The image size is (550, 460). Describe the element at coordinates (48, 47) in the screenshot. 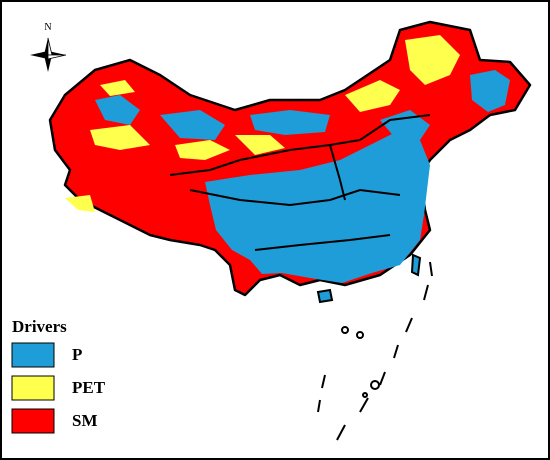

I see `compass: N` at that location.